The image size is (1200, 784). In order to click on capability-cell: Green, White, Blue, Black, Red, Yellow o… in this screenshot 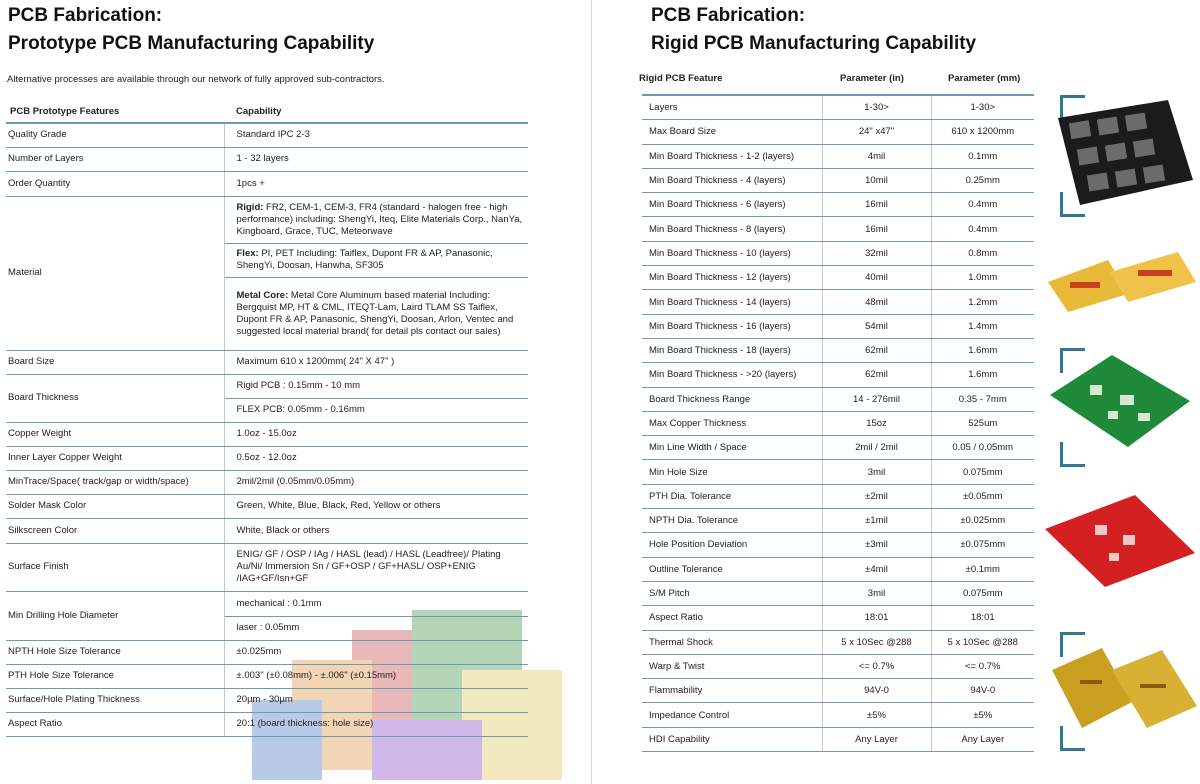, I will do `click(376, 506)`.